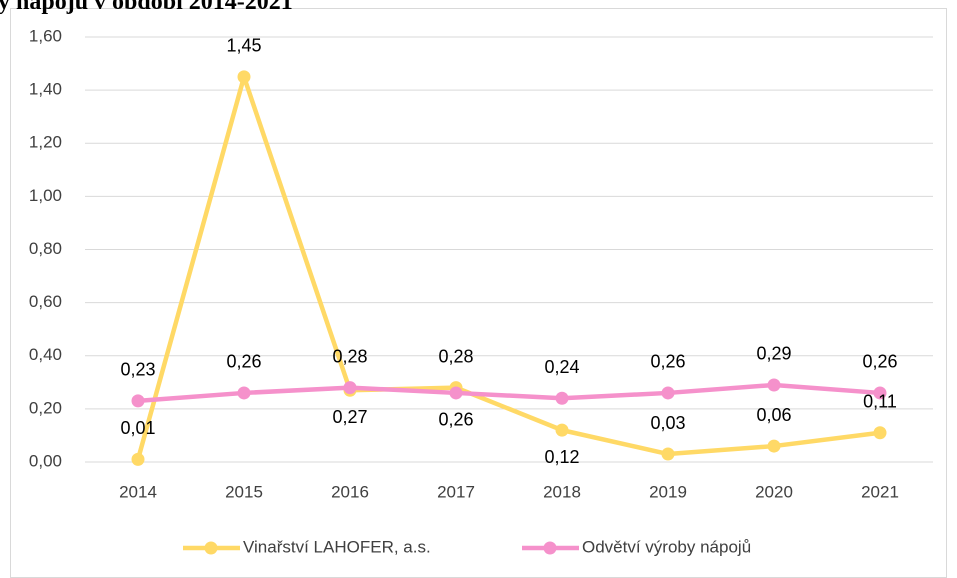 This screenshot has width=957, height=578. Describe the element at coordinates (561, 367) in the screenshot. I see `data-label: 0,24` at that location.